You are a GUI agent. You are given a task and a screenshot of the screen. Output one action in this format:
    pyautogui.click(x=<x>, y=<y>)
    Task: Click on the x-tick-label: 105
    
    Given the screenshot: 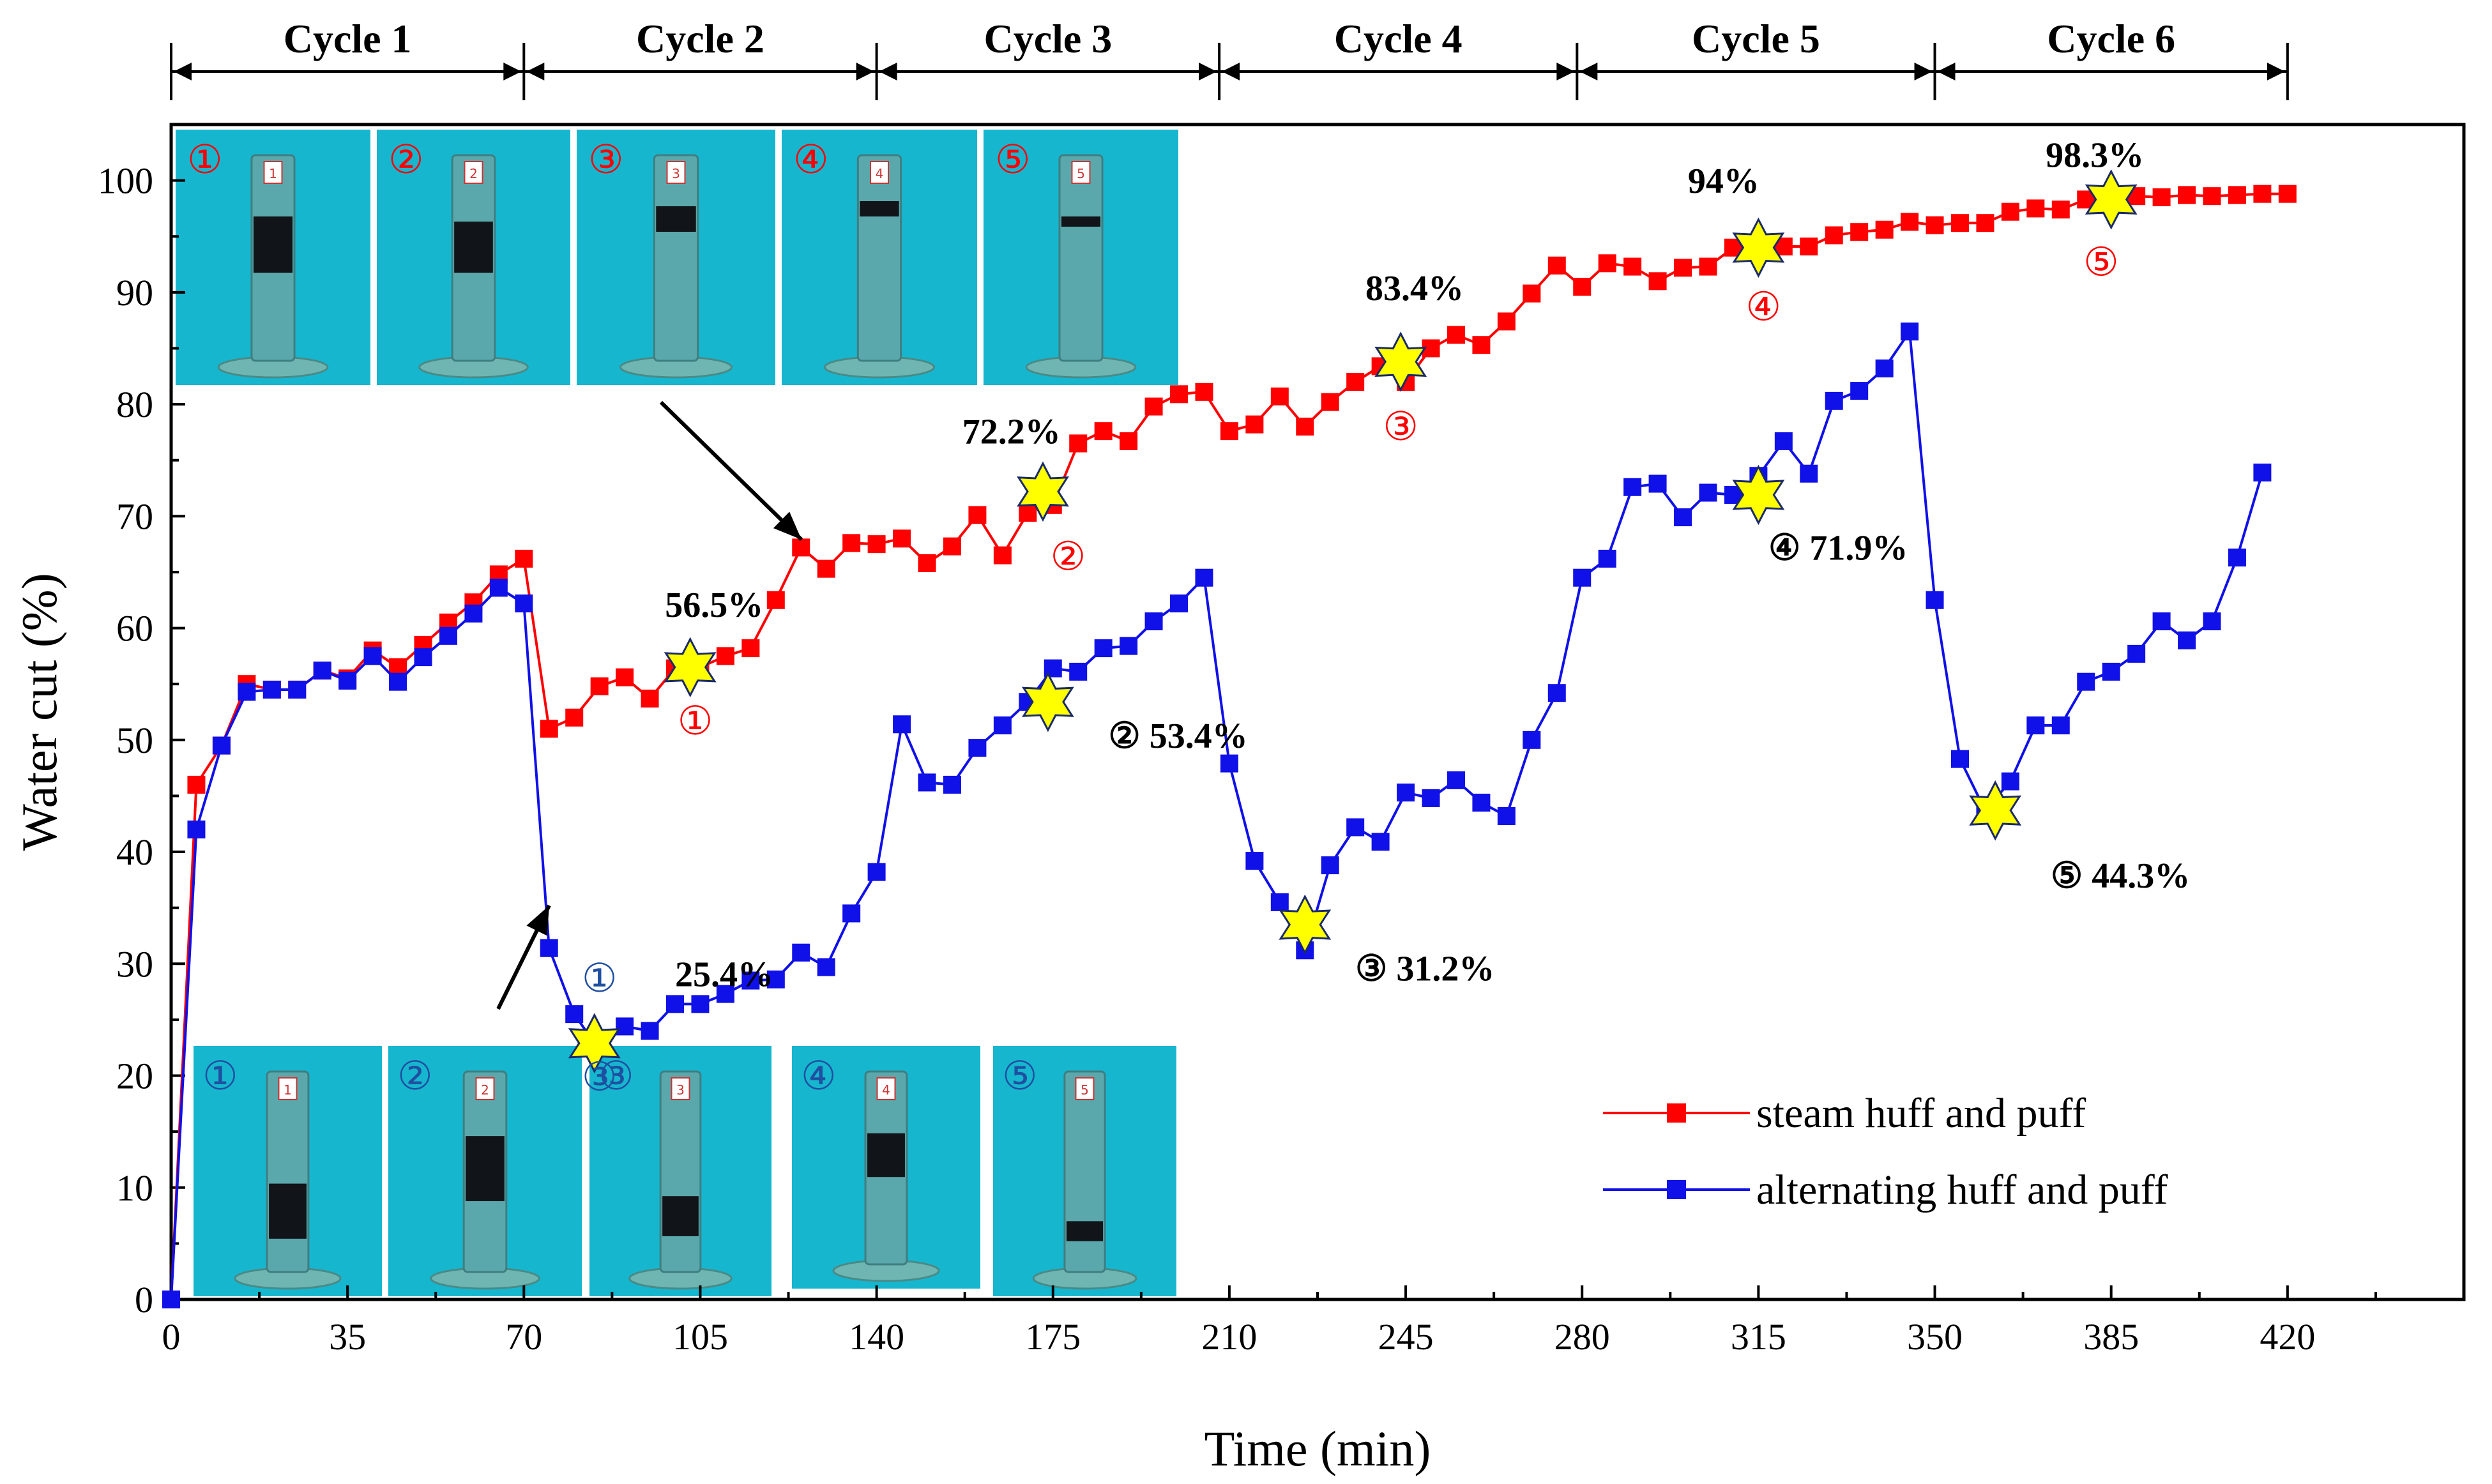 What is the action you would take?
    pyautogui.click(x=700, y=1337)
    